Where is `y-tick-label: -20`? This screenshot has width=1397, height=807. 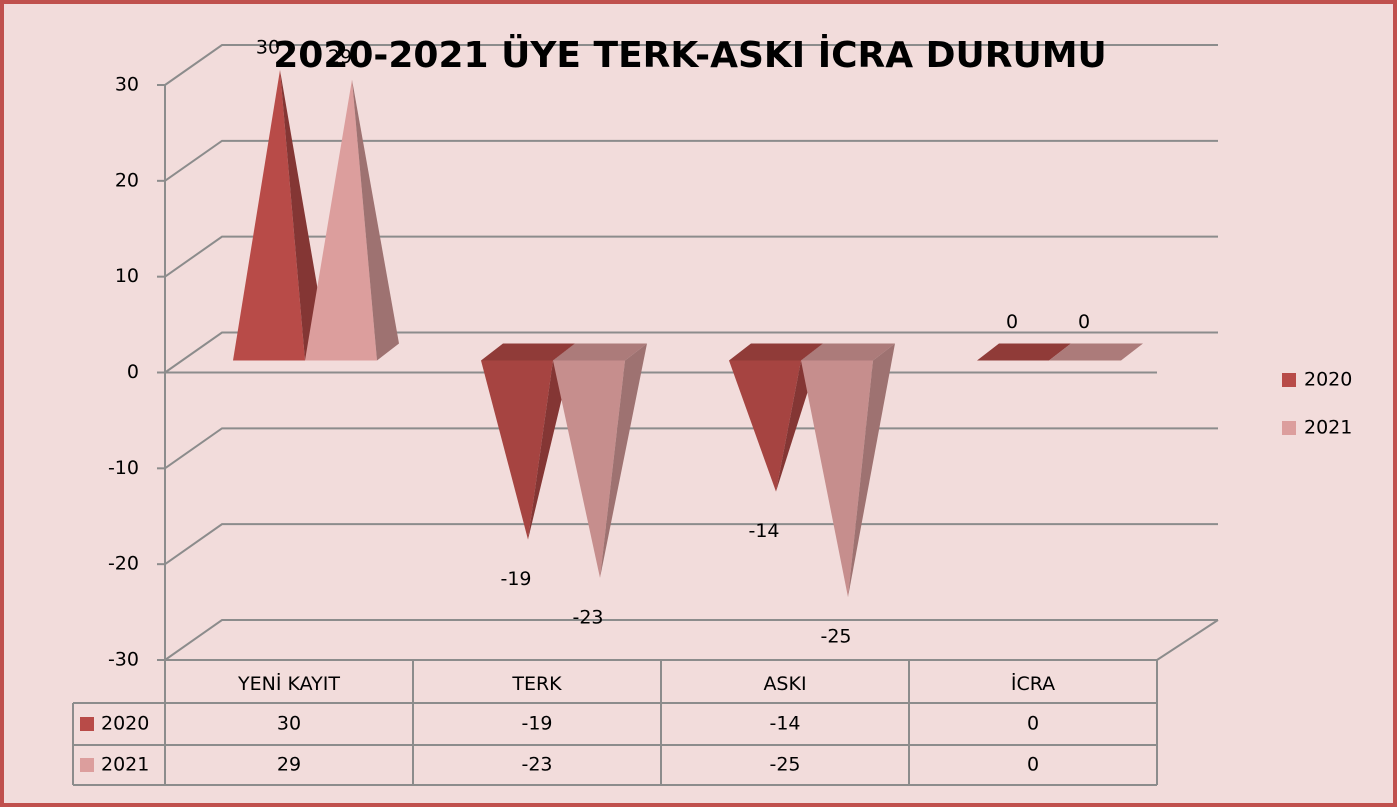 y-tick-label: -20 is located at coordinates (123, 564).